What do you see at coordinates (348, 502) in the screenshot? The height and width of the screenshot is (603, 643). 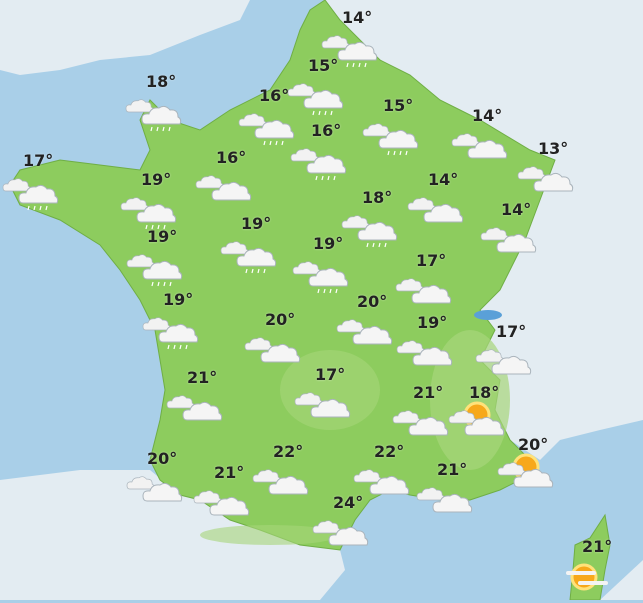 I see `temperature-label: 24°` at bounding box center [348, 502].